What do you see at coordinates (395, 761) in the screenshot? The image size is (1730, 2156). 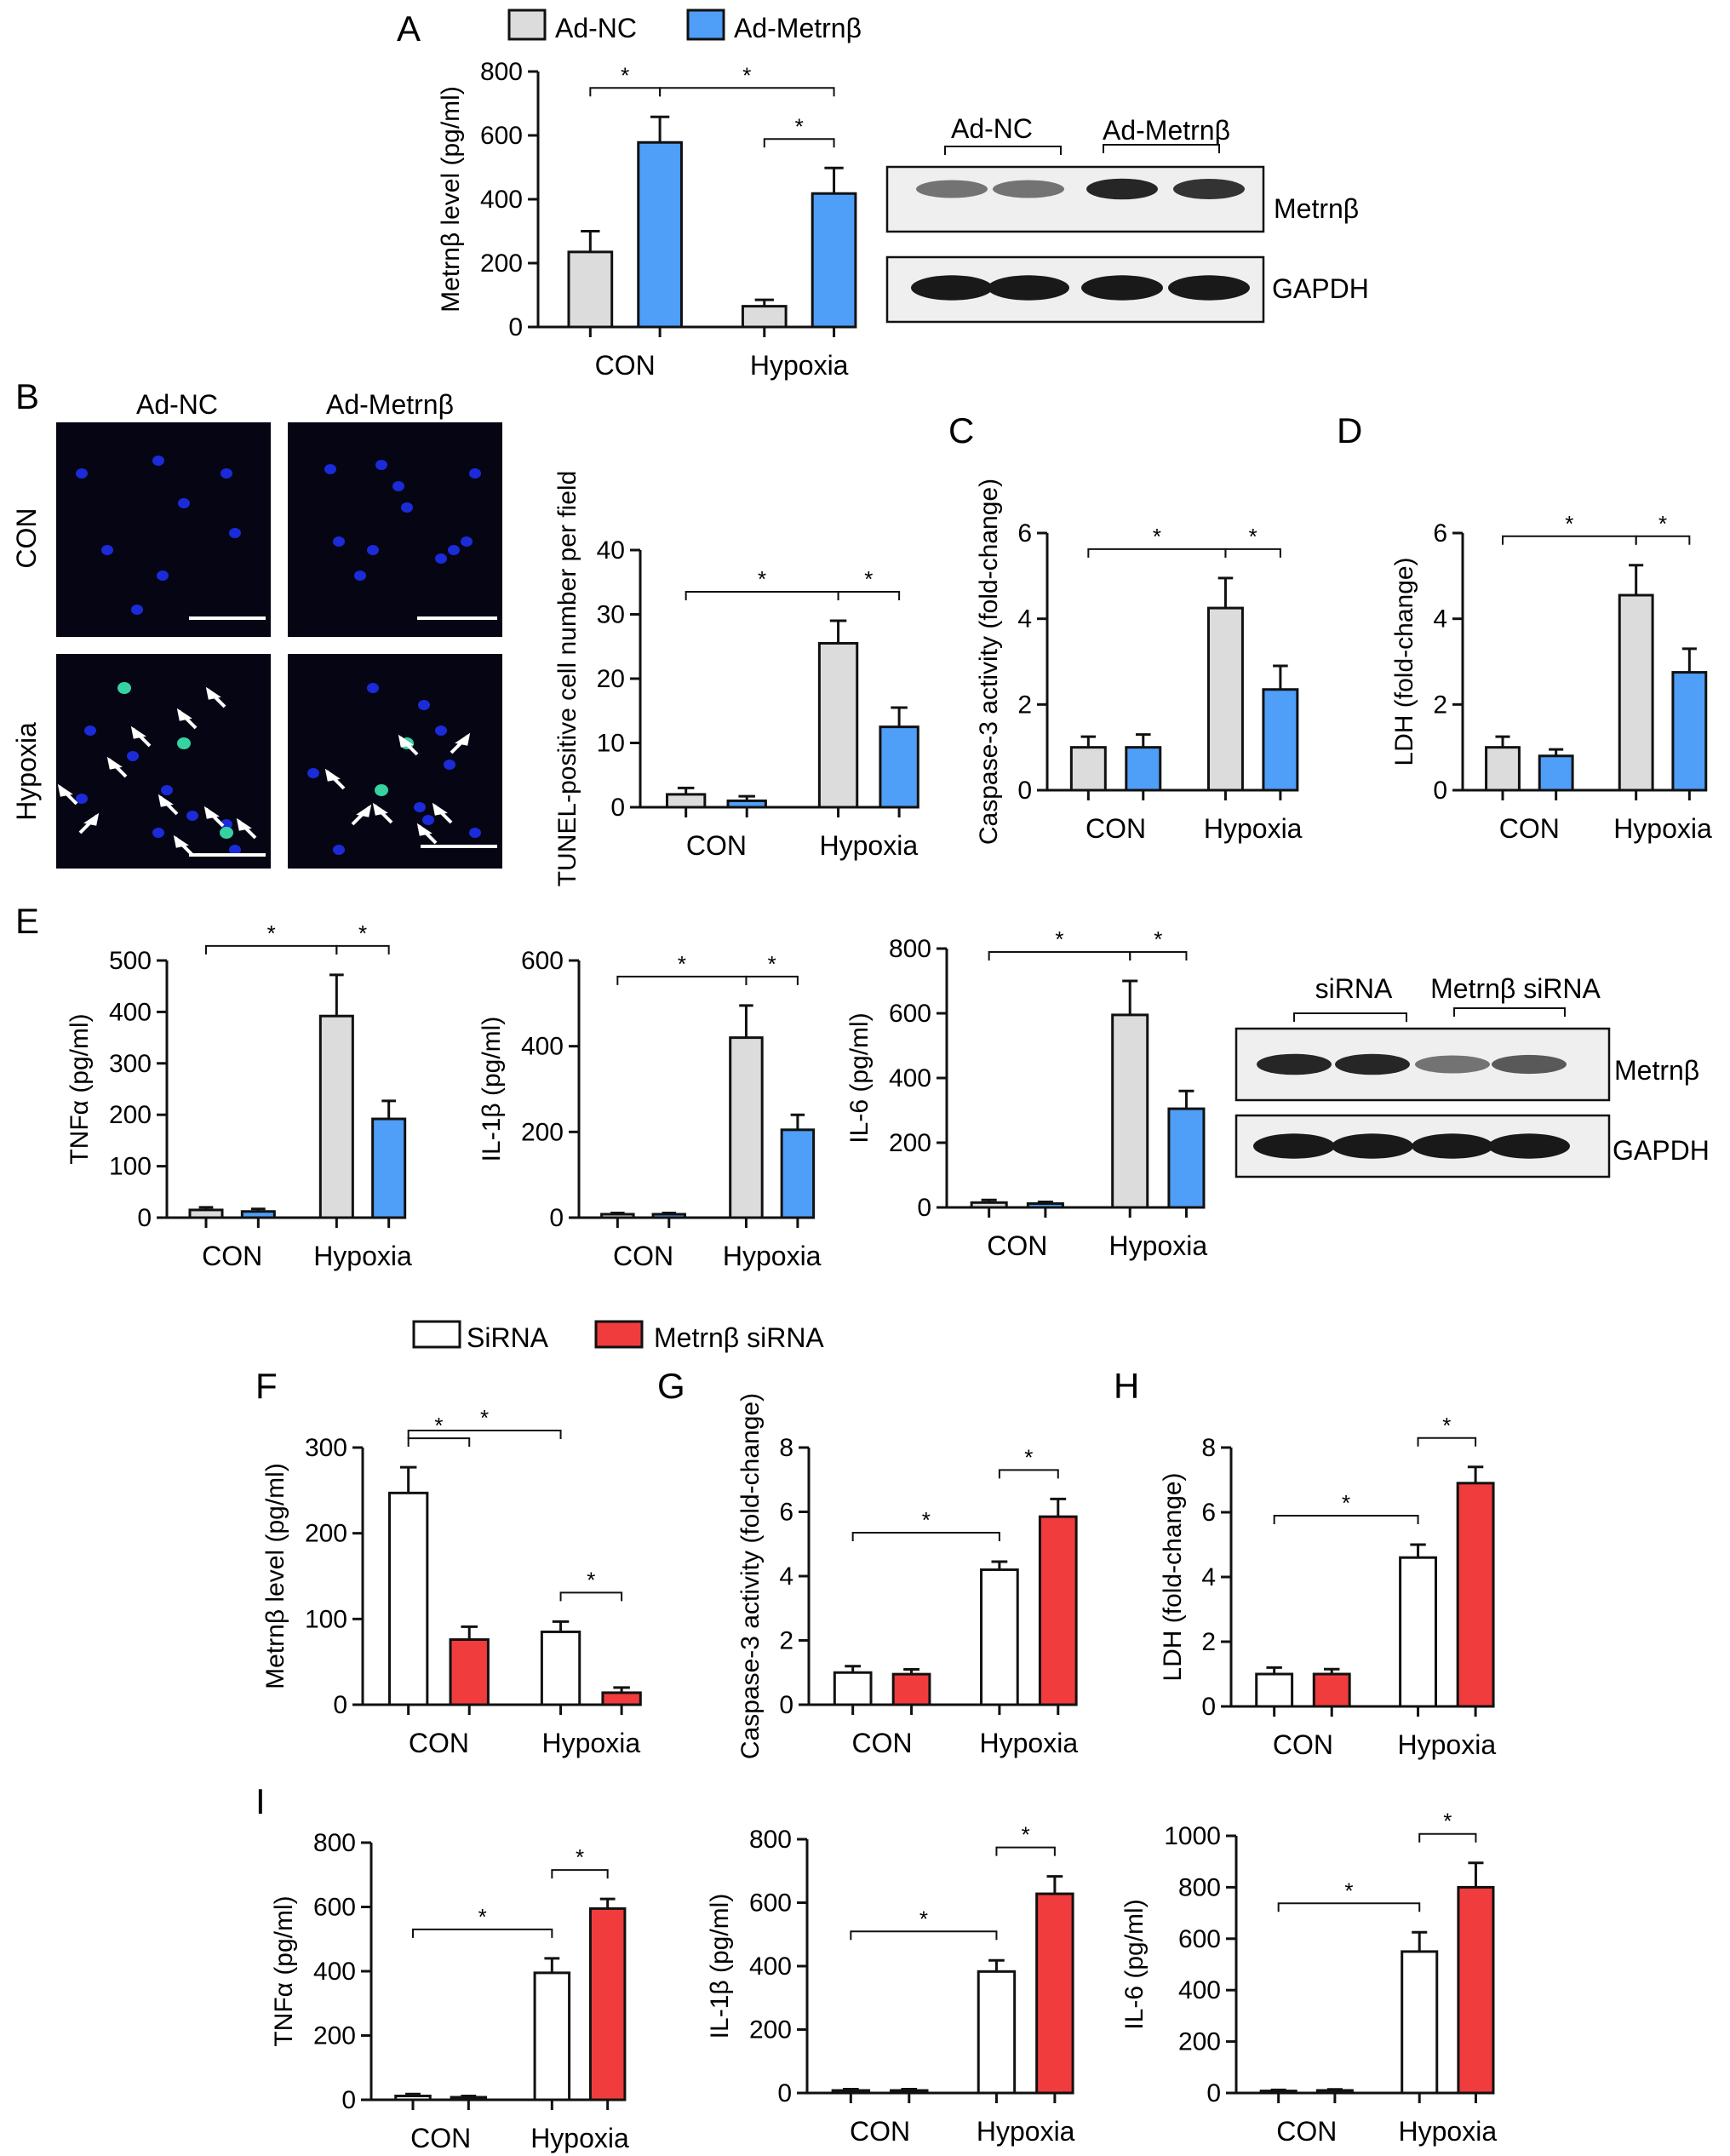 I see `micrograph-hypoxia-ad-metrn` at bounding box center [395, 761].